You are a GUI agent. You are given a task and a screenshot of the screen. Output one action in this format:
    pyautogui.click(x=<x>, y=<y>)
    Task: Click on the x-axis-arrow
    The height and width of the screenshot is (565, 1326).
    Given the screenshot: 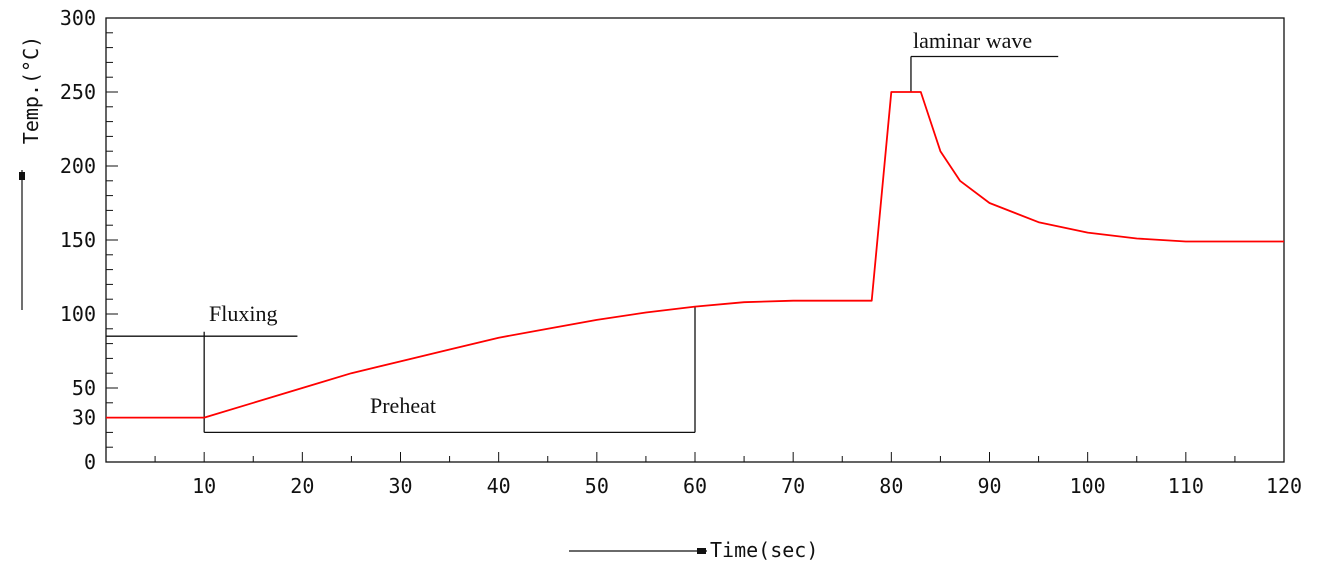 What is the action you would take?
    pyautogui.click(x=638, y=551)
    